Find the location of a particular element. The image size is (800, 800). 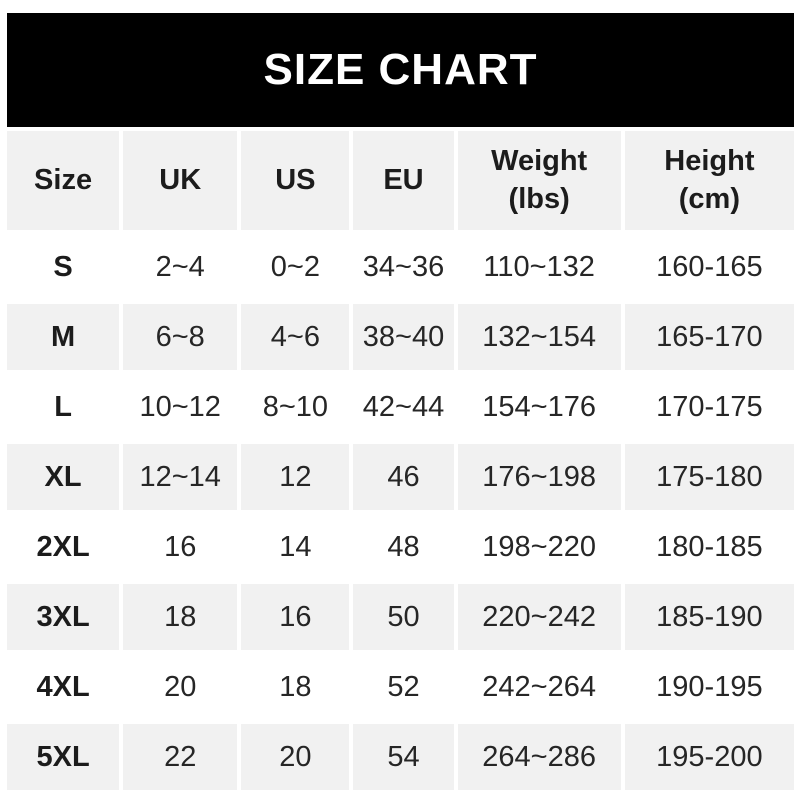

row-l-us: 8~10 is located at coordinates (295, 407).